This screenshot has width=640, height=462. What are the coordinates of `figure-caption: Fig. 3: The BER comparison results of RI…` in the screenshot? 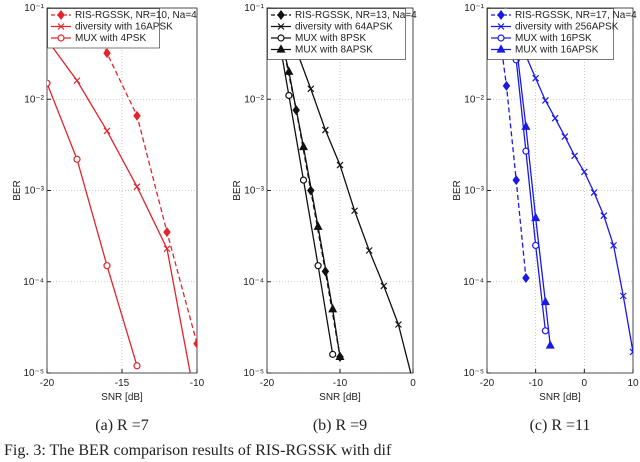 It's located at (198, 450).